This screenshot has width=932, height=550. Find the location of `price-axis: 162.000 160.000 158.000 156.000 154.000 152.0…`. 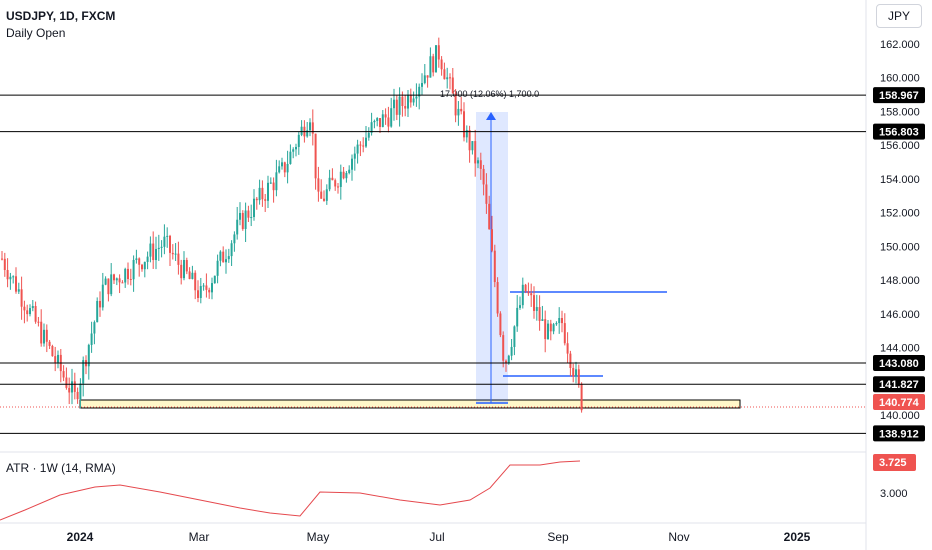

price-axis: 162.000 160.000 158.000 156.000 154.000 152.0… is located at coordinates (900, 230).